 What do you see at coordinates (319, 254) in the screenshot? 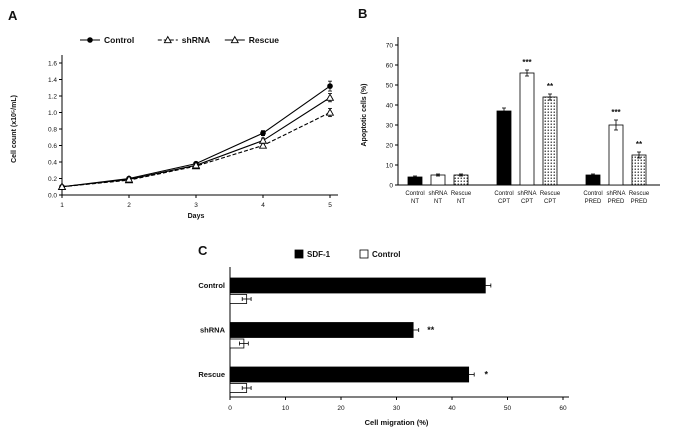
I see `svg-text: SDF-1` at bounding box center [319, 254].